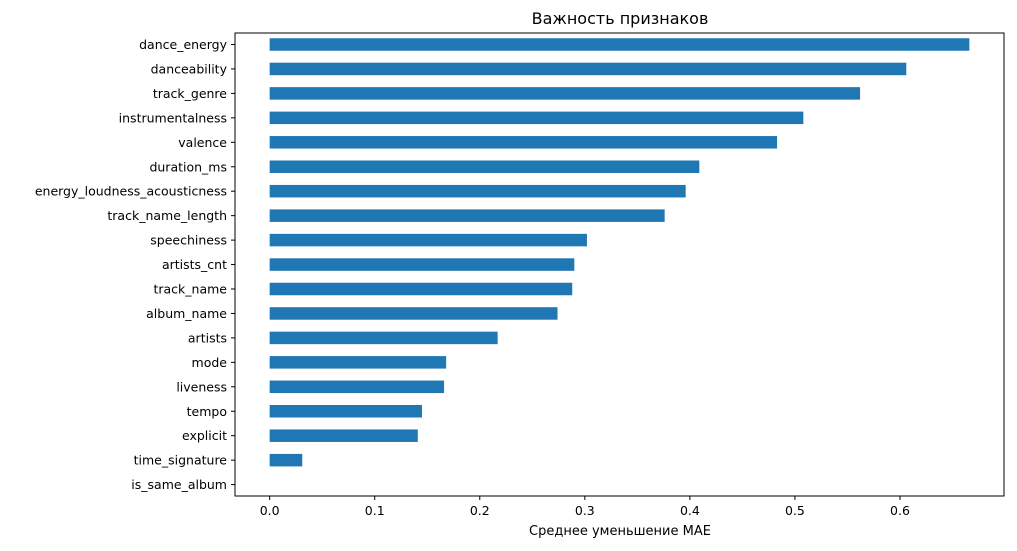  Describe the element at coordinates (484, 166) in the screenshot. I see `bar-duration-ms` at that location.